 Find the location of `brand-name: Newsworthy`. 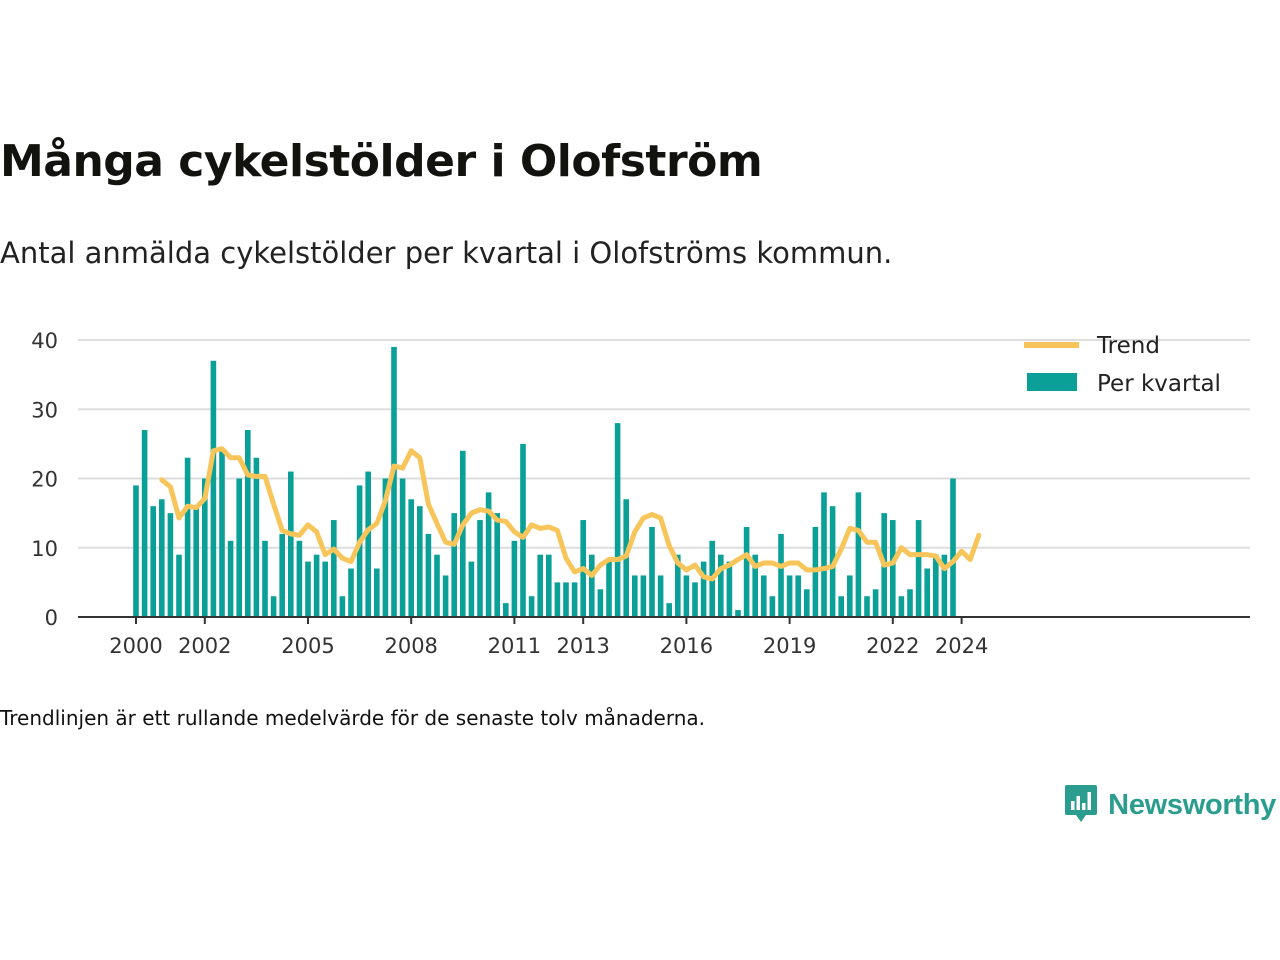

brand-name: Newsworthy is located at coordinates (1192, 804).